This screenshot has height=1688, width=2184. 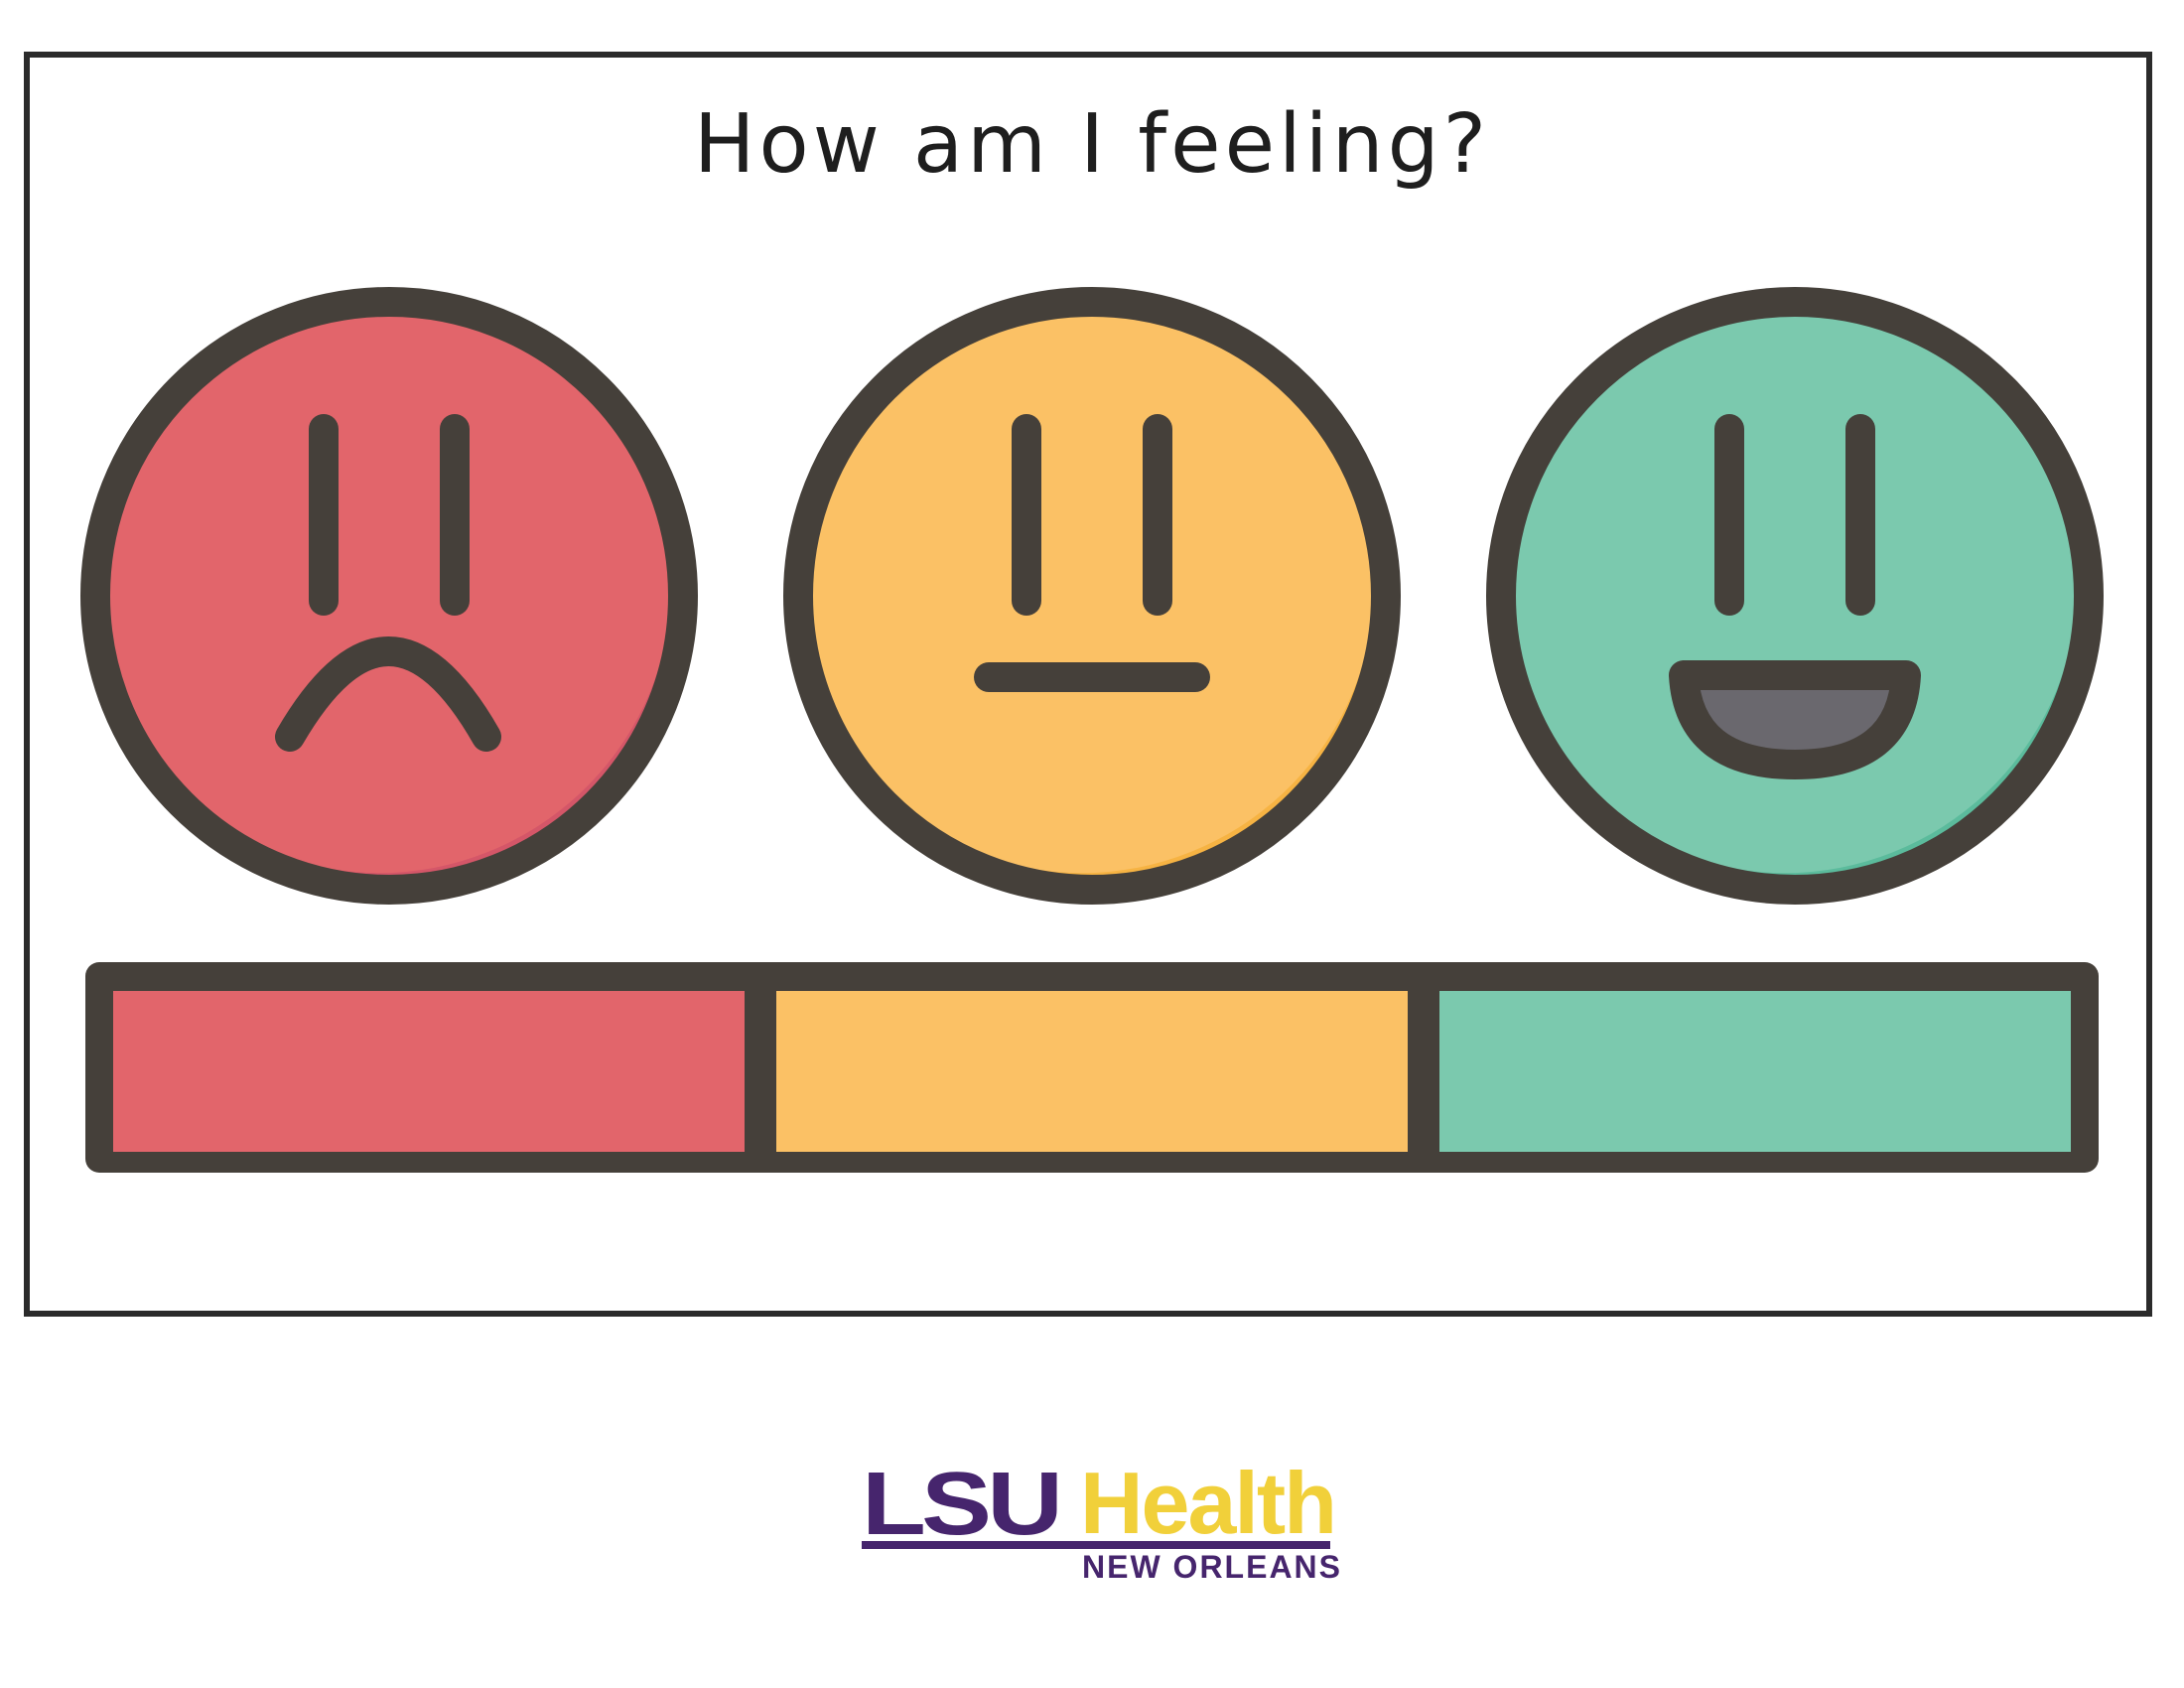 I want to click on neutral-face-fill, so click(x=1092, y=596).